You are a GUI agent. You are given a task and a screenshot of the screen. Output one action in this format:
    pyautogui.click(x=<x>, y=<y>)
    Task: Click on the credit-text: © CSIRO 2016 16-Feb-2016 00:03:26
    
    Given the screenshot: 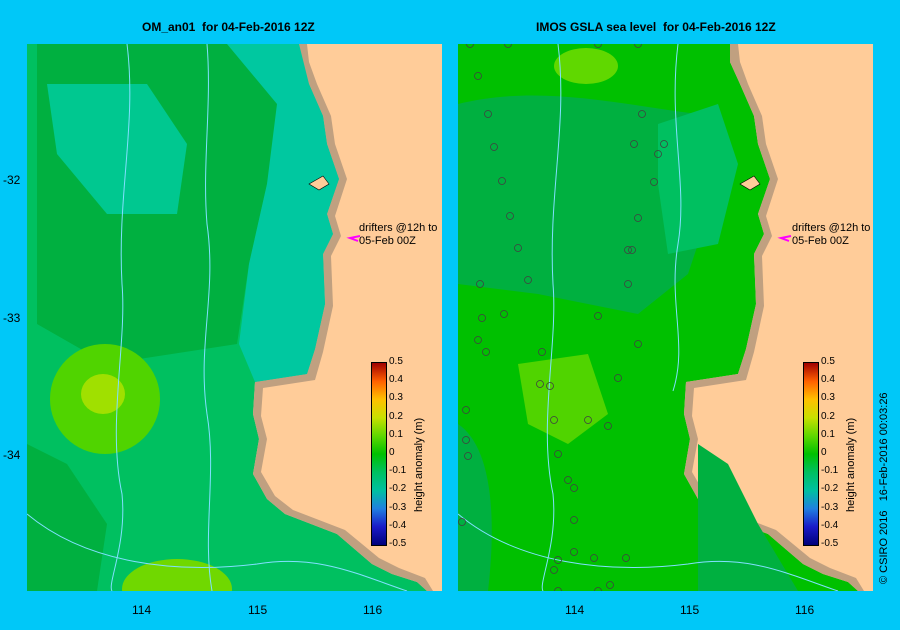 What is the action you would take?
    pyautogui.click(x=884, y=488)
    